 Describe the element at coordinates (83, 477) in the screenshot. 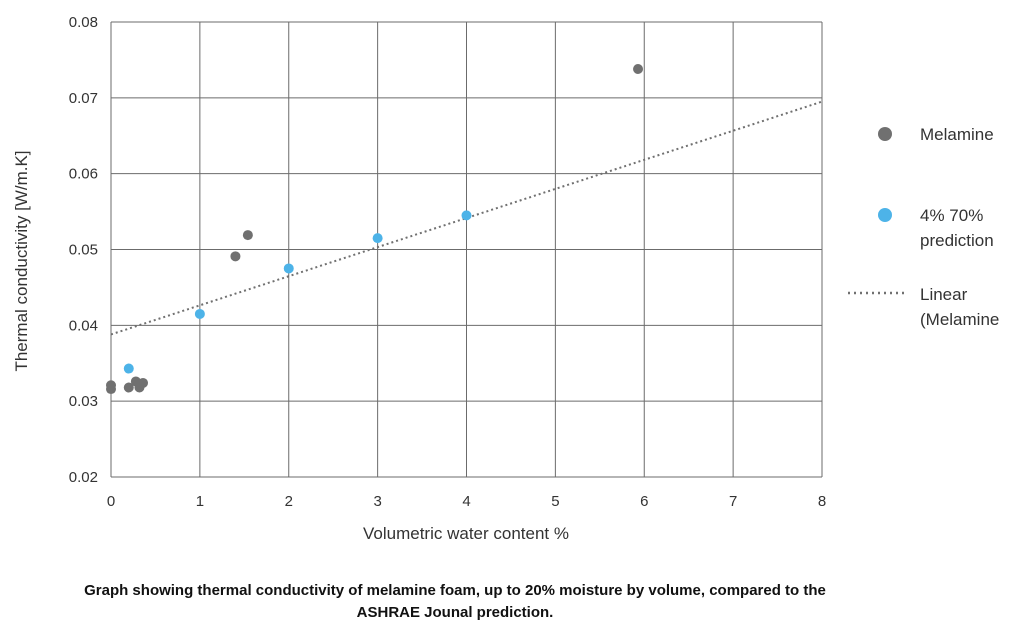

I see `y-tick-label: 0.02` at that location.